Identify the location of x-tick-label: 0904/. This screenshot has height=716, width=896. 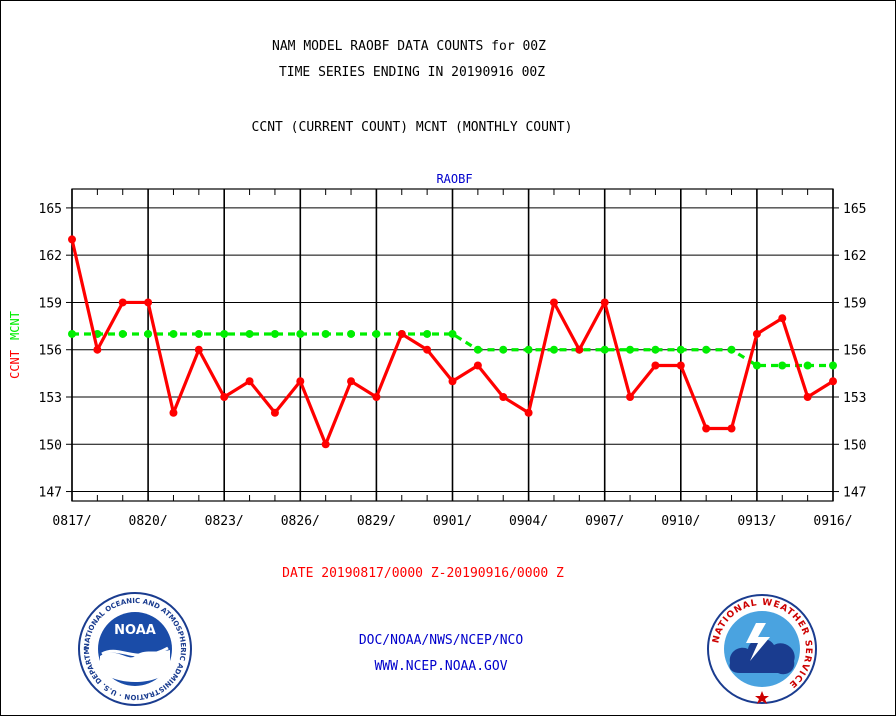
(528, 521).